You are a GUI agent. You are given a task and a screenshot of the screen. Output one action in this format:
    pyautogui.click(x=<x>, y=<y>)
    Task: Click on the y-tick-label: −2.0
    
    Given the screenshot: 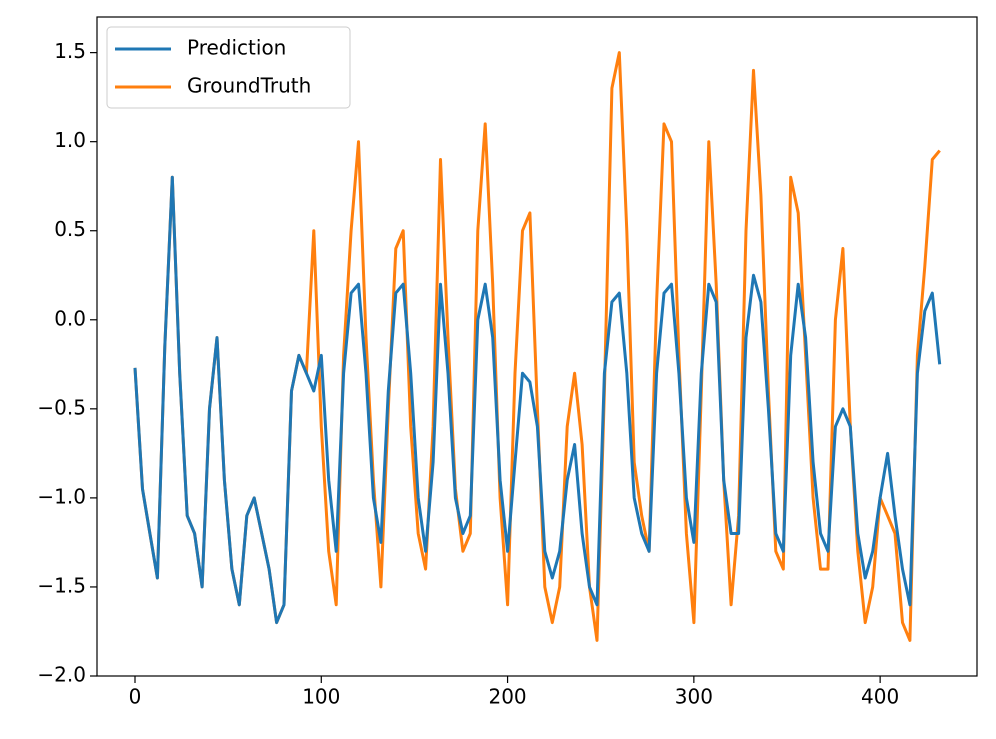 What is the action you would take?
    pyautogui.click(x=61, y=675)
    